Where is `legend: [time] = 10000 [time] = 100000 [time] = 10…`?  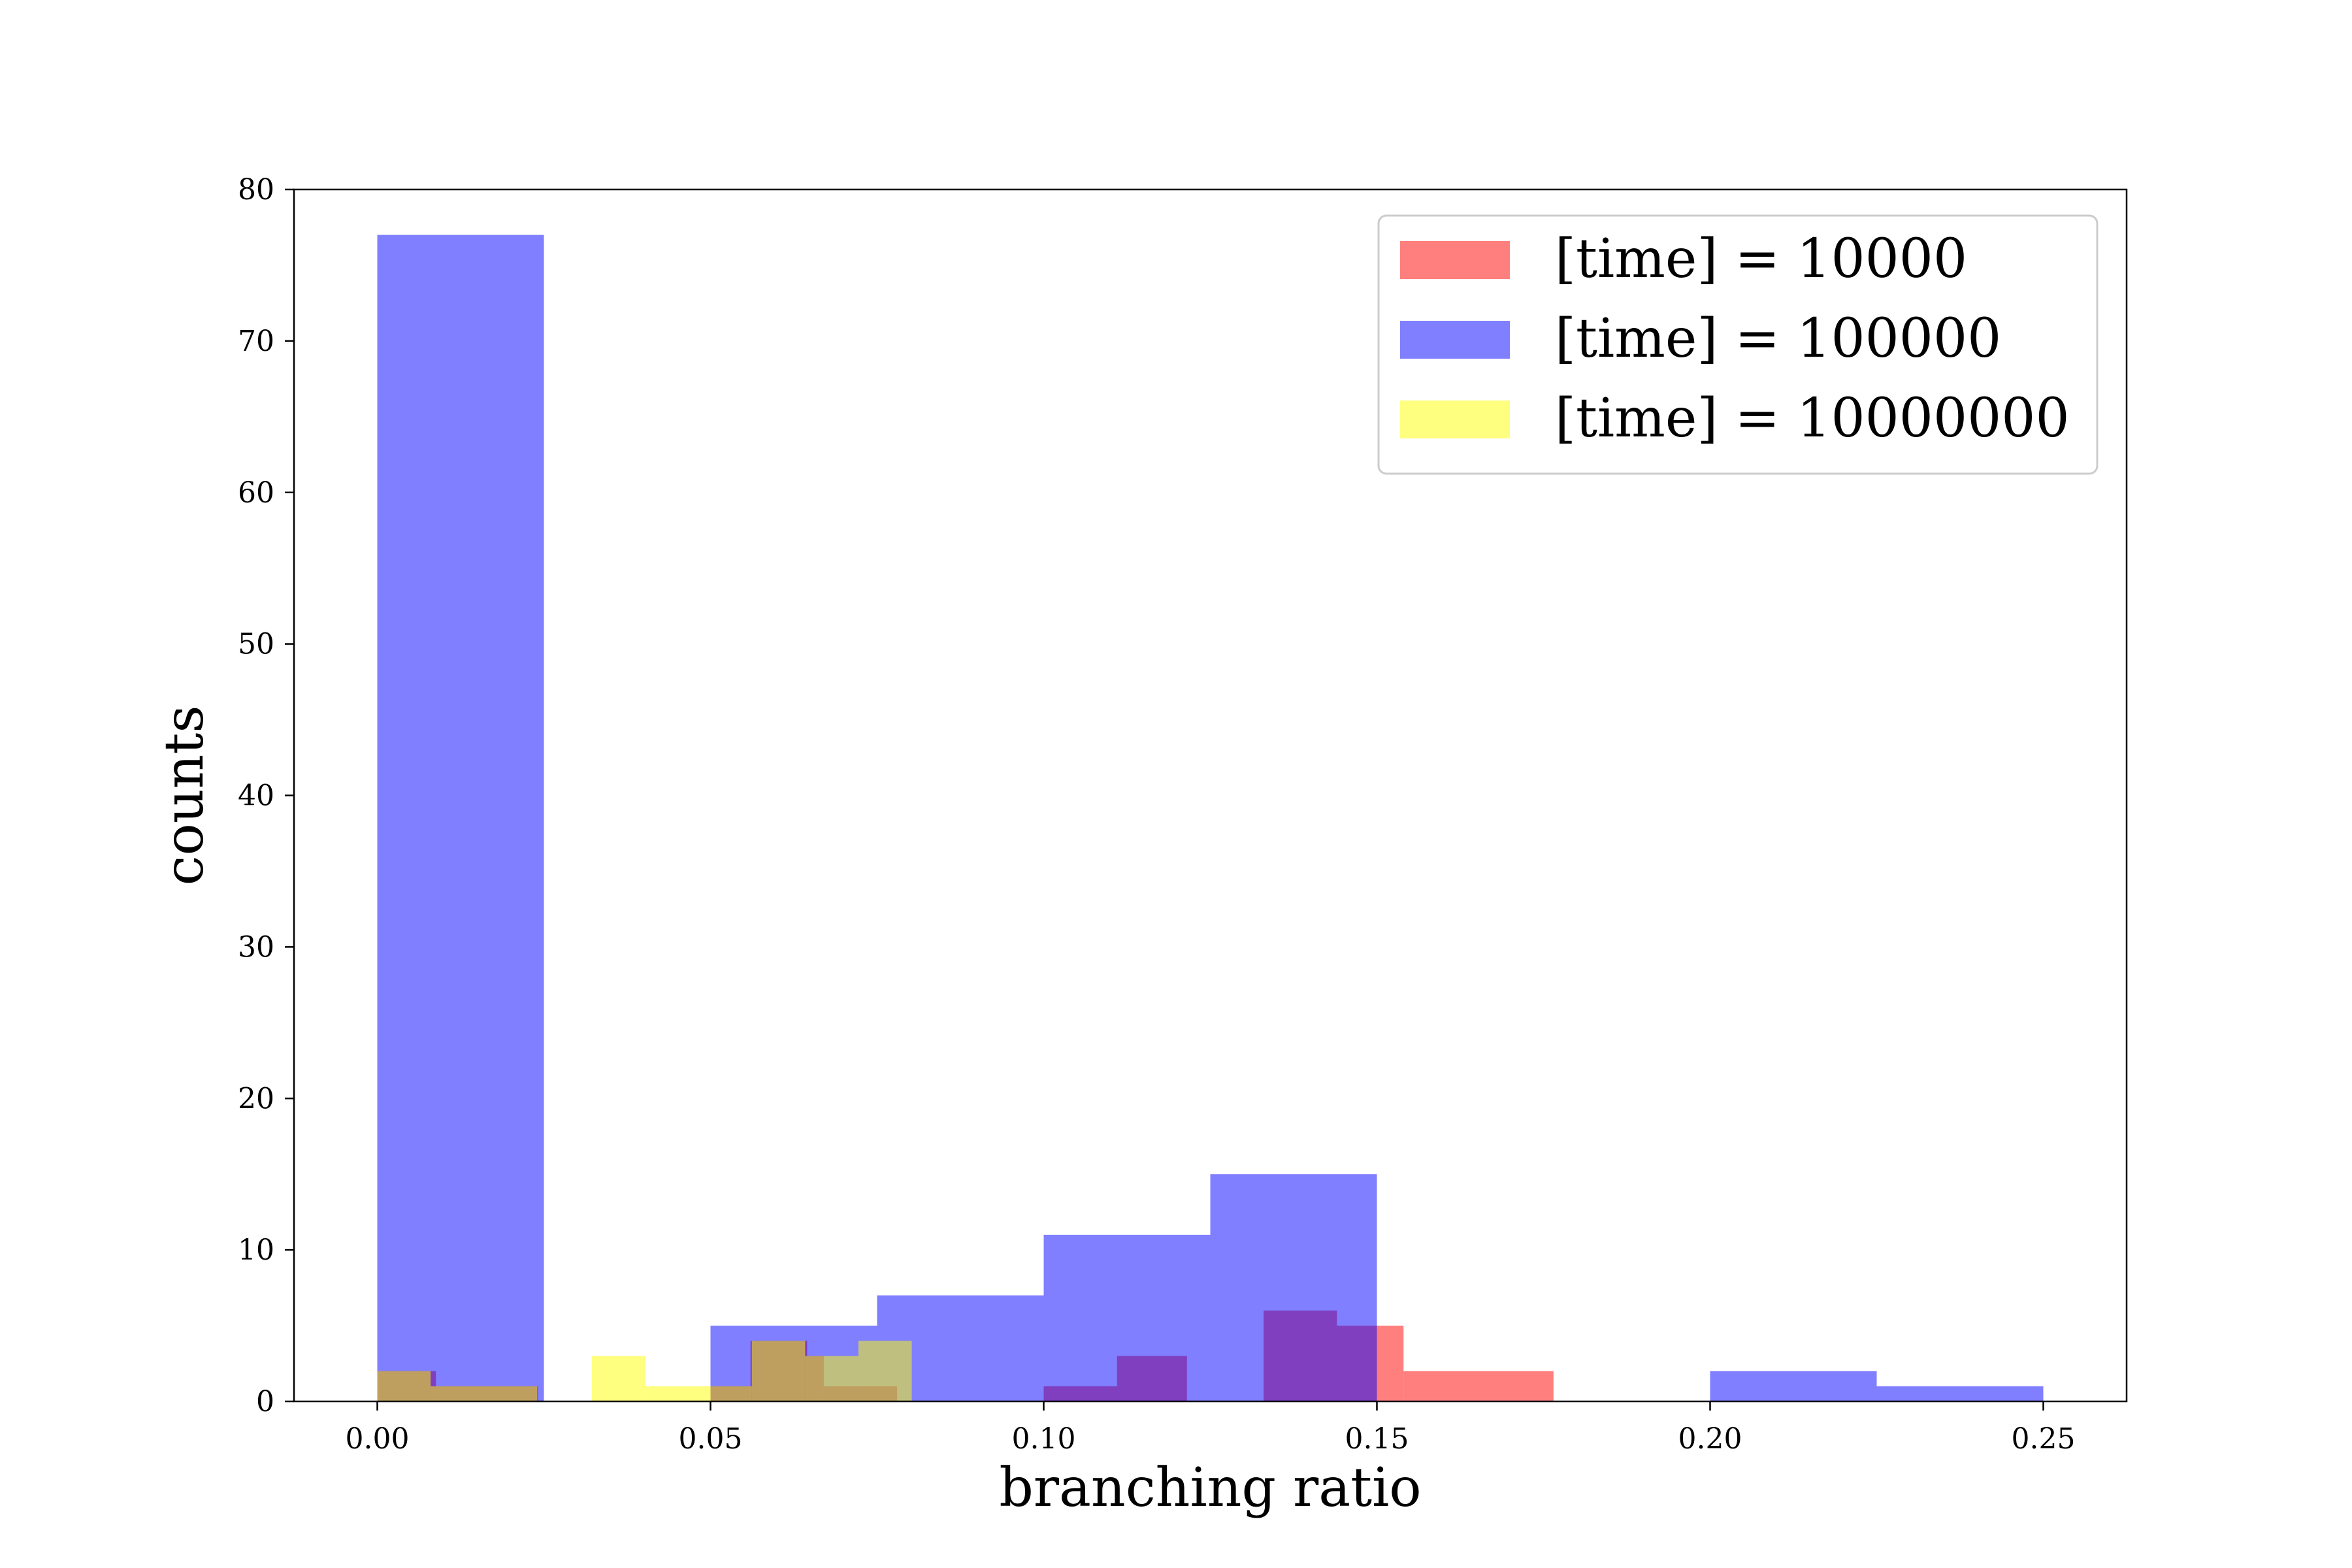 legend: [time] = 10000 [time] = 100000 [time] = 10… is located at coordinates (1738, 344).